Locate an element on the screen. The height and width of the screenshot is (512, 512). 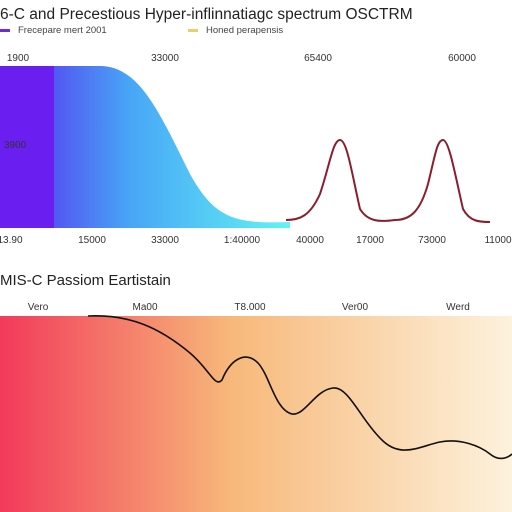
spectrum-block is located at coordinates (27, 147).